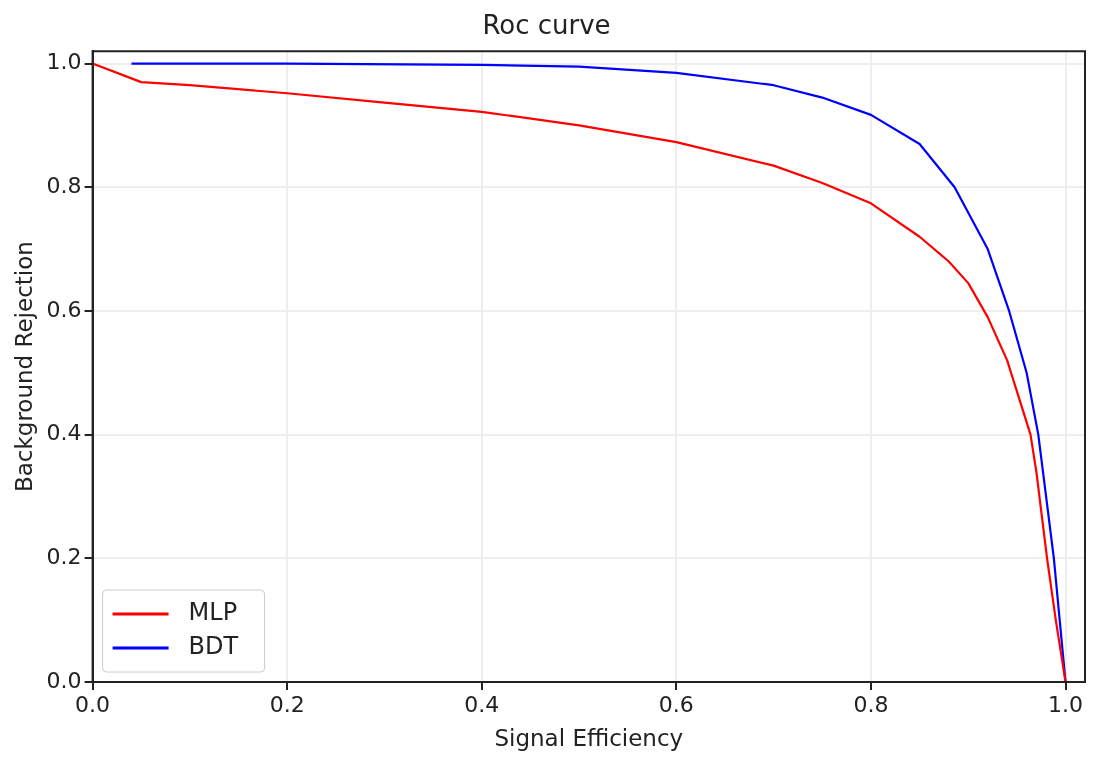 The image size is (1115, 769). I want to click on y-tick-label: 0.0, so click(64, 680).